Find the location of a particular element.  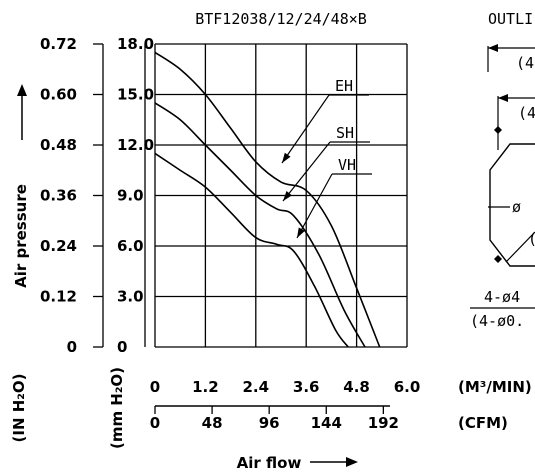

x-m3min-tick-label: 4.8 is located at coordinates (356, 387).